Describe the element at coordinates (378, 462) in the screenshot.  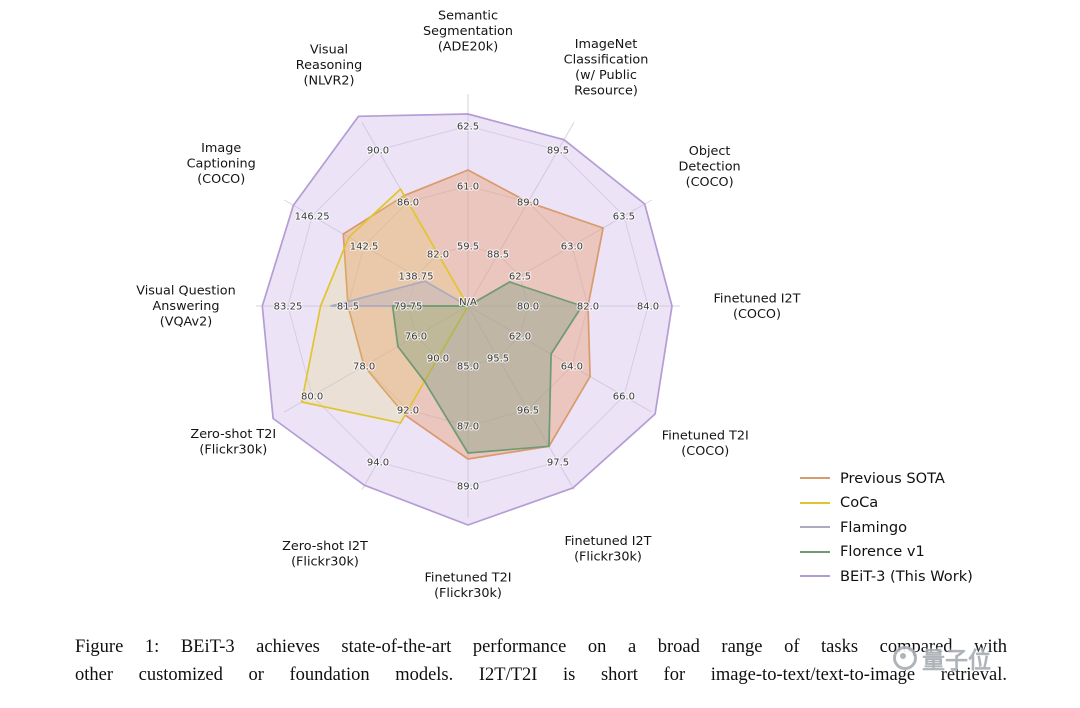
I see `tick-label: 94.0` at that location.